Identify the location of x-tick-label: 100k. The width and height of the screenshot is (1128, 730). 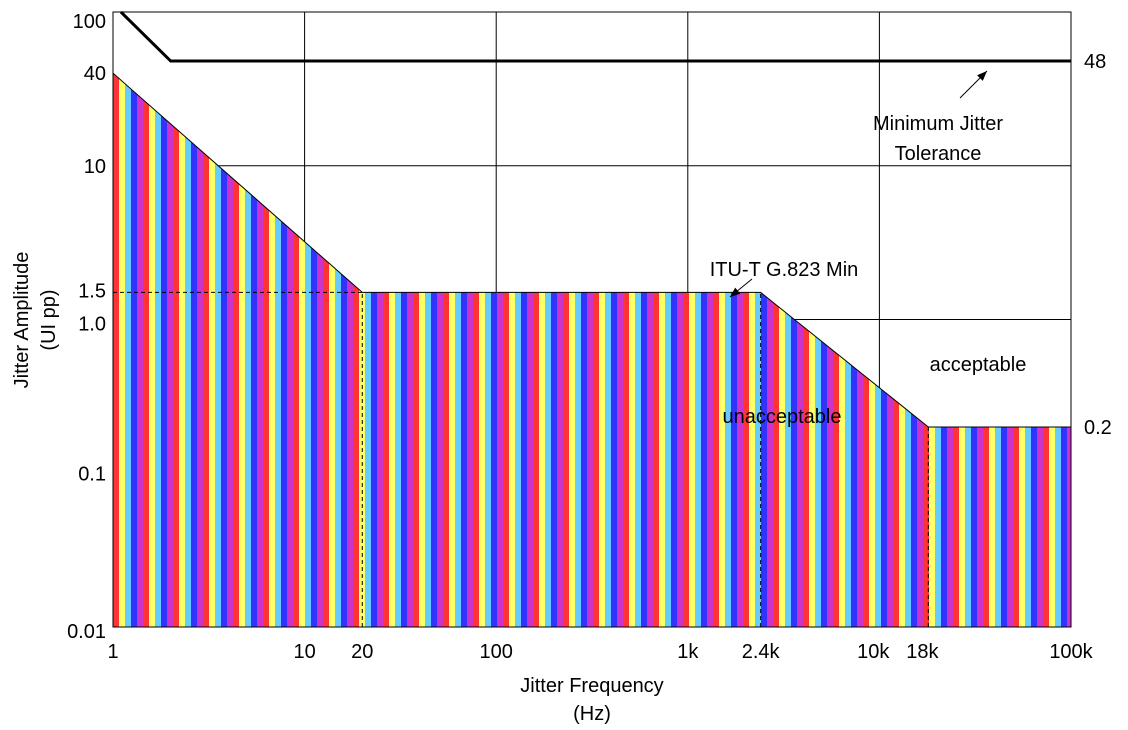
(1071, 652).